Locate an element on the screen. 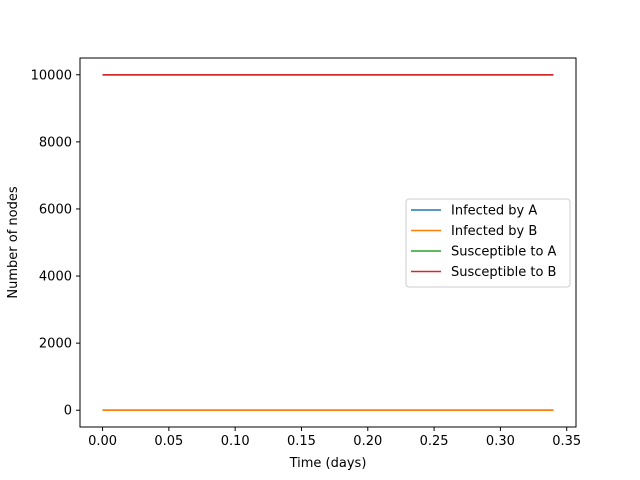 The width and height of the screenshot is (640, 480). legend-entry: Infected by A is located at coordinates (494, 211).